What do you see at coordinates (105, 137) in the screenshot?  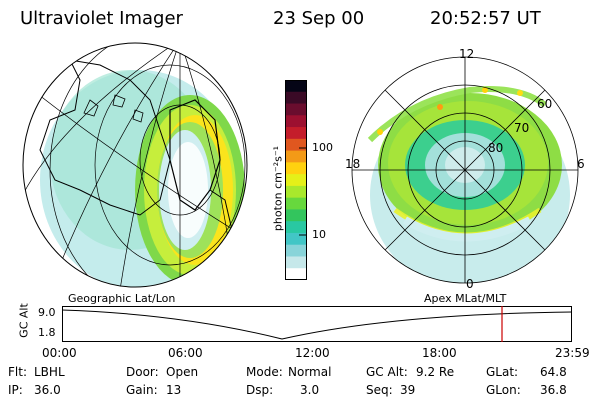 I see `continent-outline` at bounding box center [105, 137].